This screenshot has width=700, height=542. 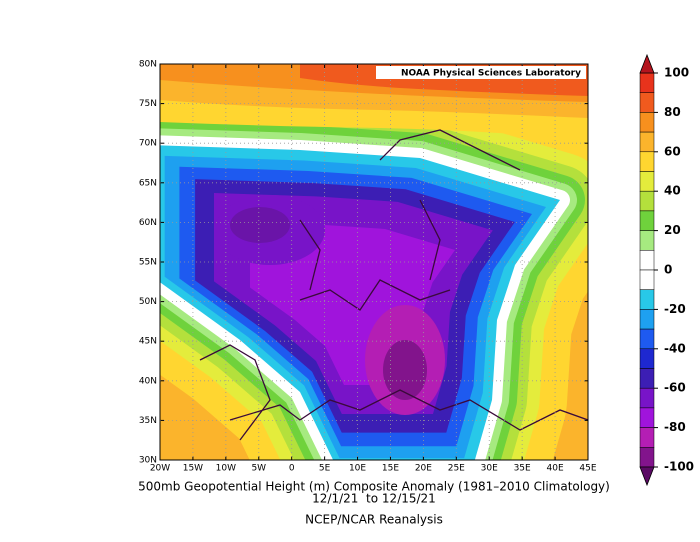 I want to click on lat-label: 65N, so click(x=148, y=183).